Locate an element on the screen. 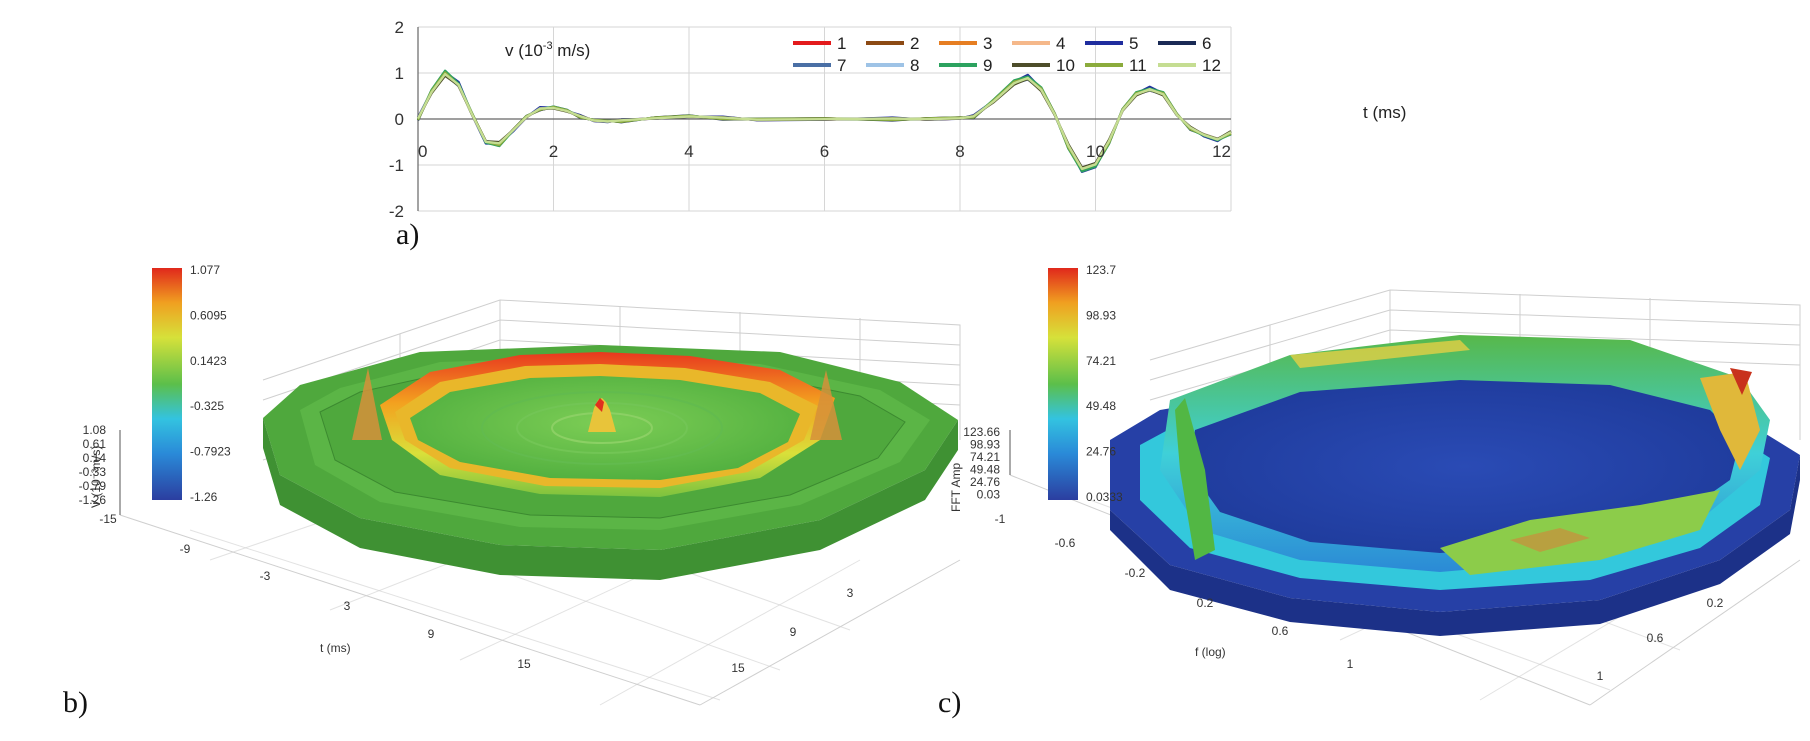  y-tick-label: 0 is located at coordinates (399, 119).